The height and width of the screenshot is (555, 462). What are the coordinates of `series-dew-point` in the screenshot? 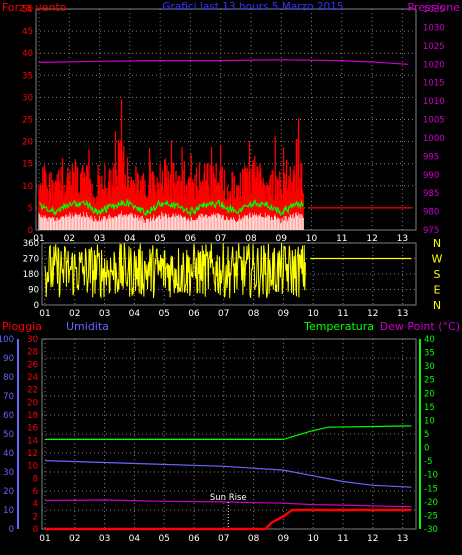 It's located at (228, 503).